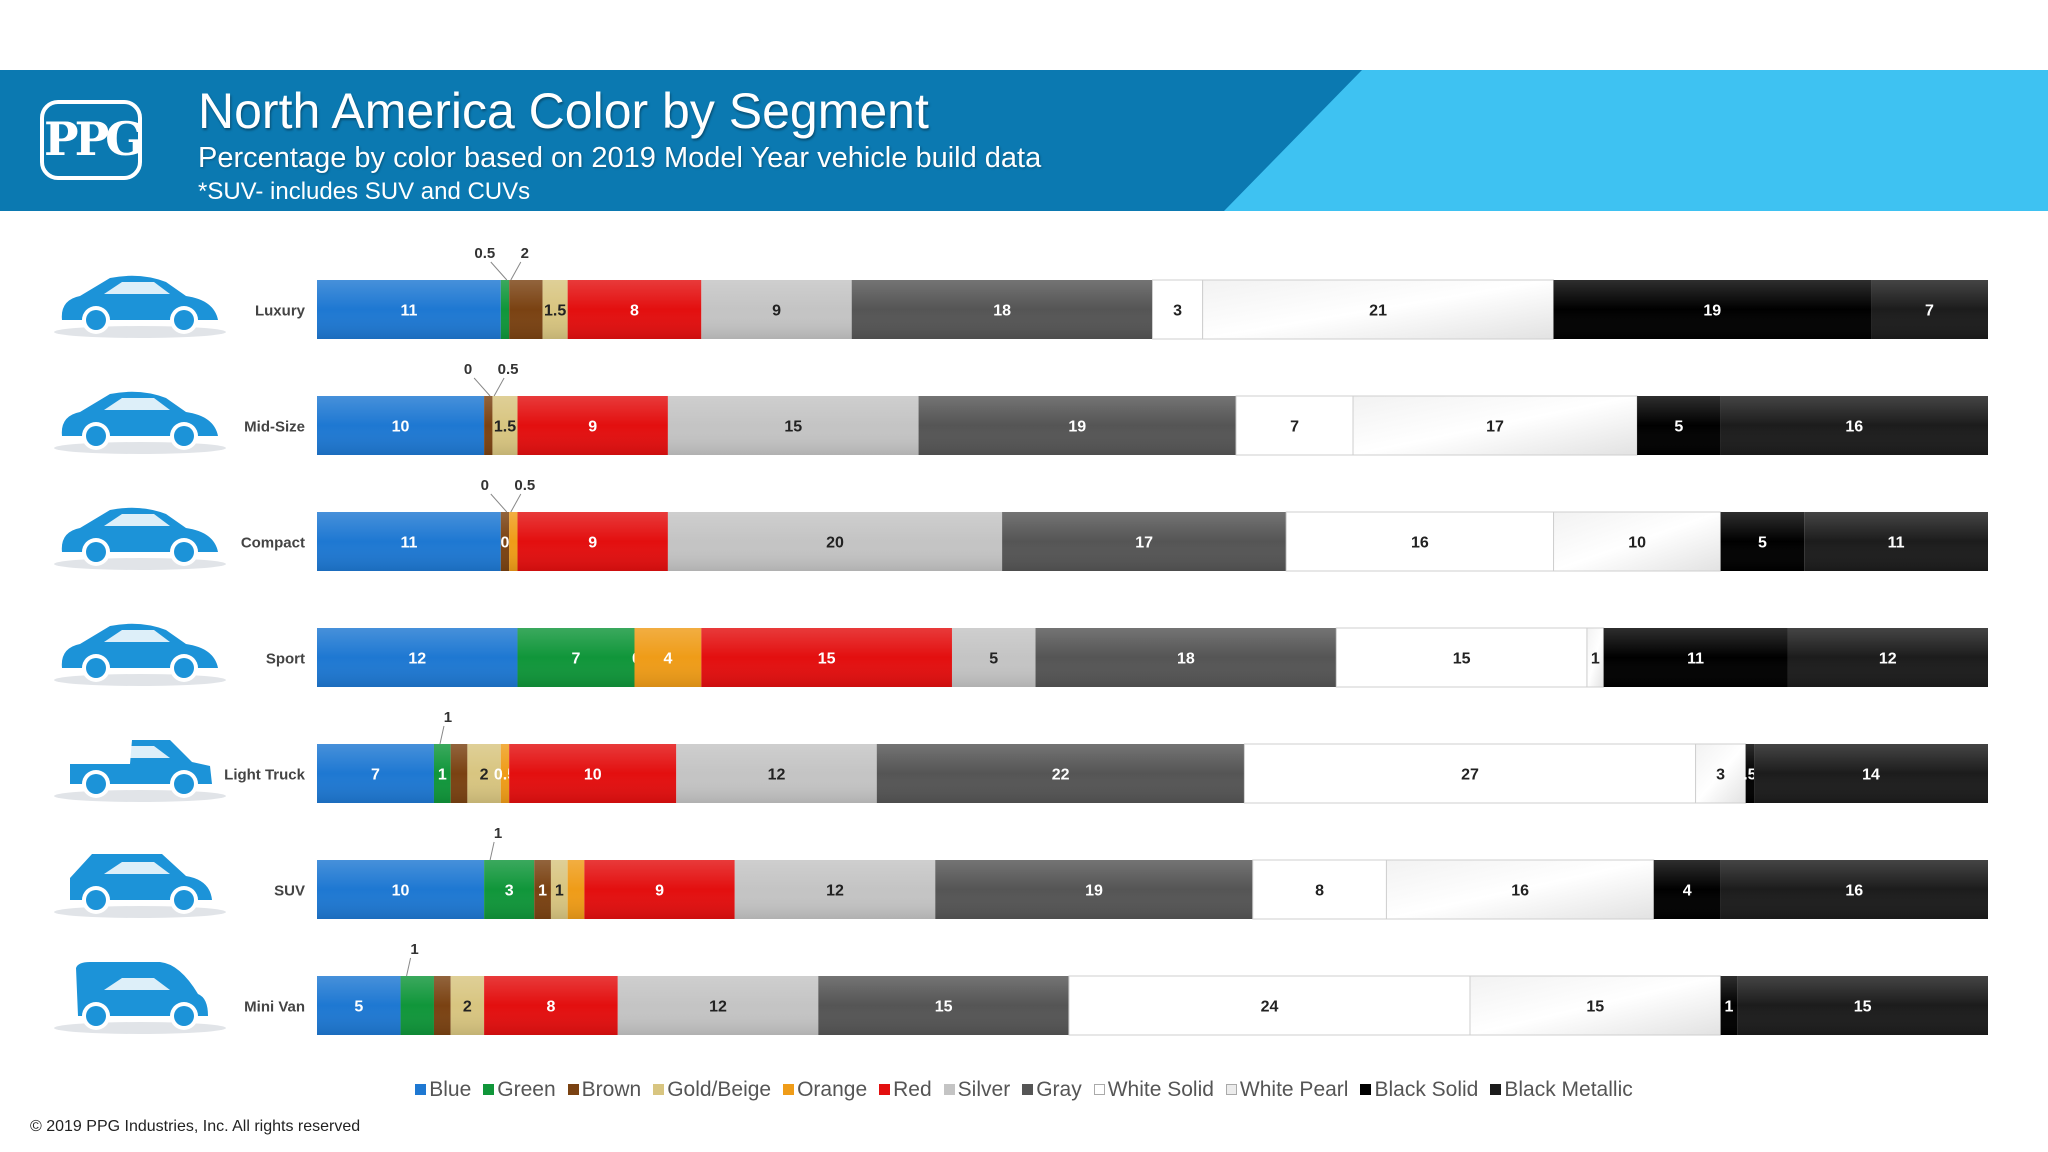  I want to click on data-label: 1.5, so click(555, 311).